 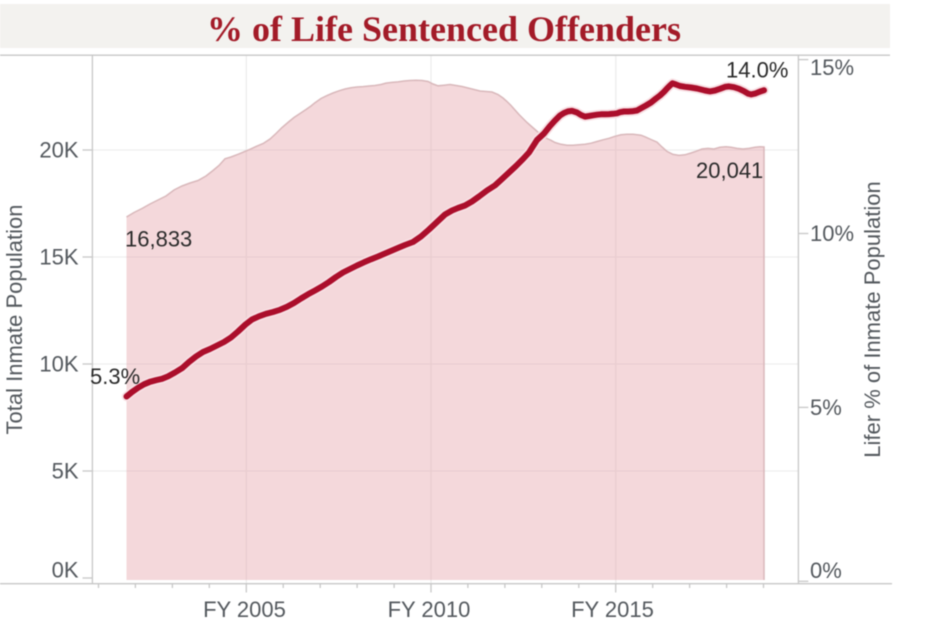 I want to click on svg-text: 10%, so click(x=832, y=233).